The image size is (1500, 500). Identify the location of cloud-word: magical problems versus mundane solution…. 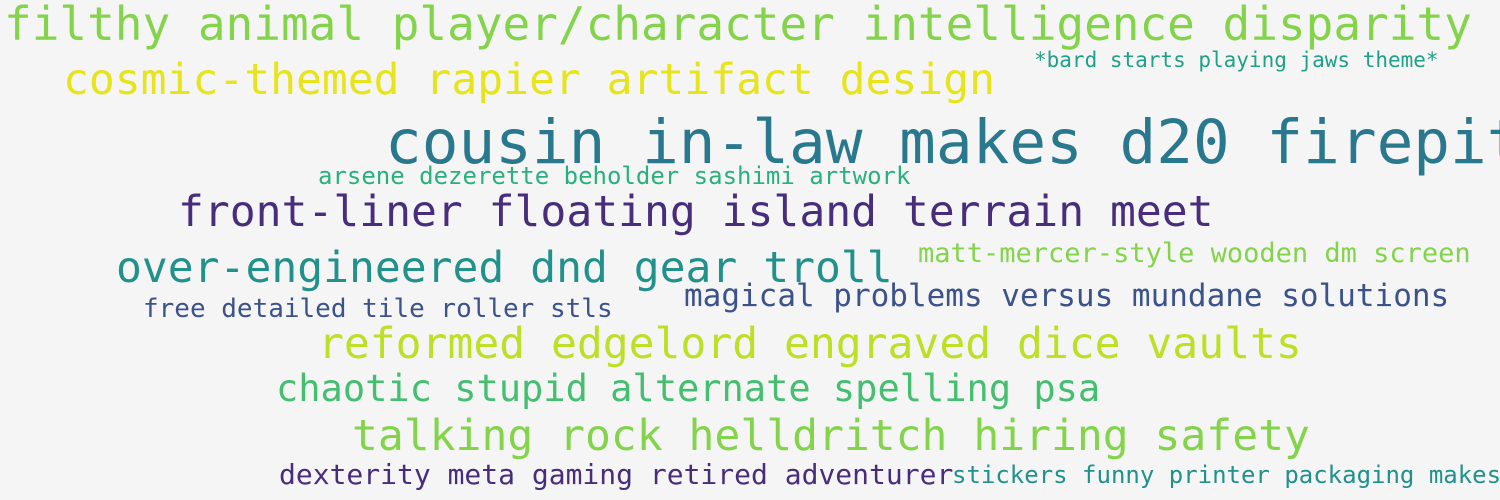
(1067, 296).